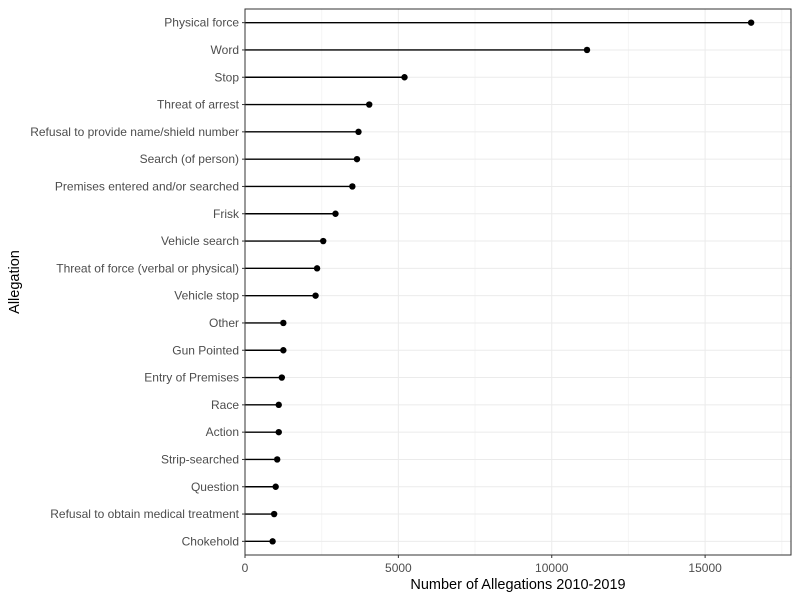 Image resolution: width=800 pixels, height=600 pixels. What do you see at coordinates (482, 565) in the screenshot?
I see `x-tick-layer: 0 5000 10000 15000` at bounding box center [482, 565].